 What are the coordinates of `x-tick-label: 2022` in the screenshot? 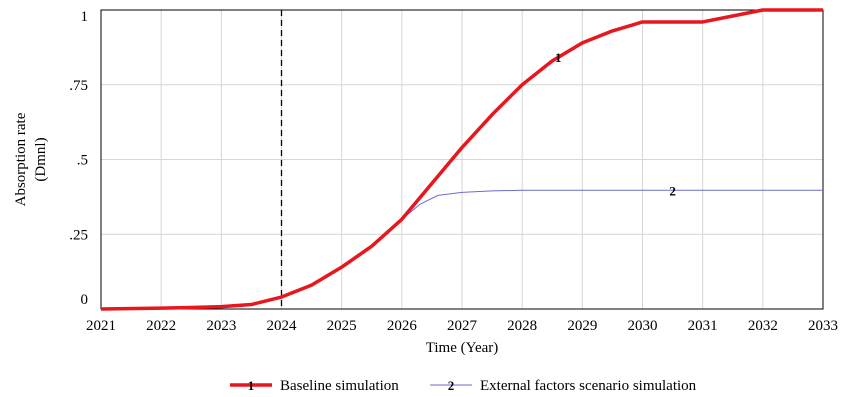 It's located at (161, 326).